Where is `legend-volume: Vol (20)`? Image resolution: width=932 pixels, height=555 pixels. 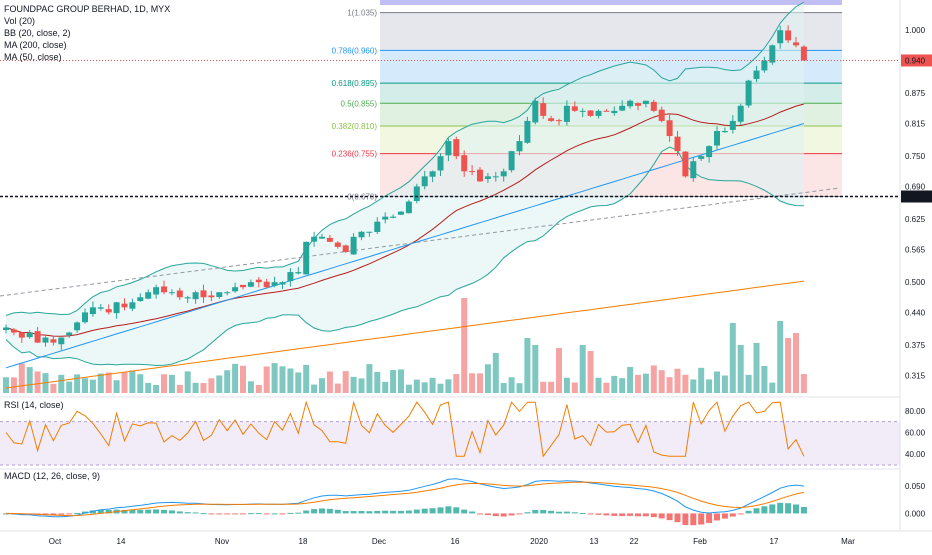
legend-volume: Vol (20) is located at coordinates (19, 21).